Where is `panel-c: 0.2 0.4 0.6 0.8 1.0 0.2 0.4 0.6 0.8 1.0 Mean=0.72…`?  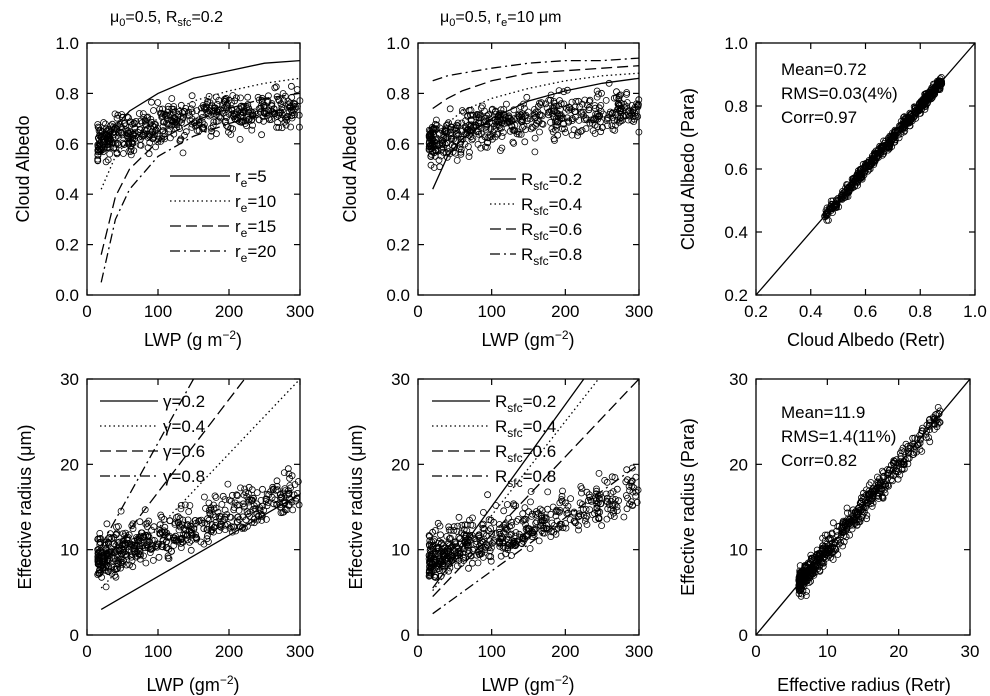 panel-c: 0.2 0.4 0.6 0.8 1.0 0.2 0.4 0.6 0.8 1.0 Mean=0.72… is located at coordinates (832, 192).